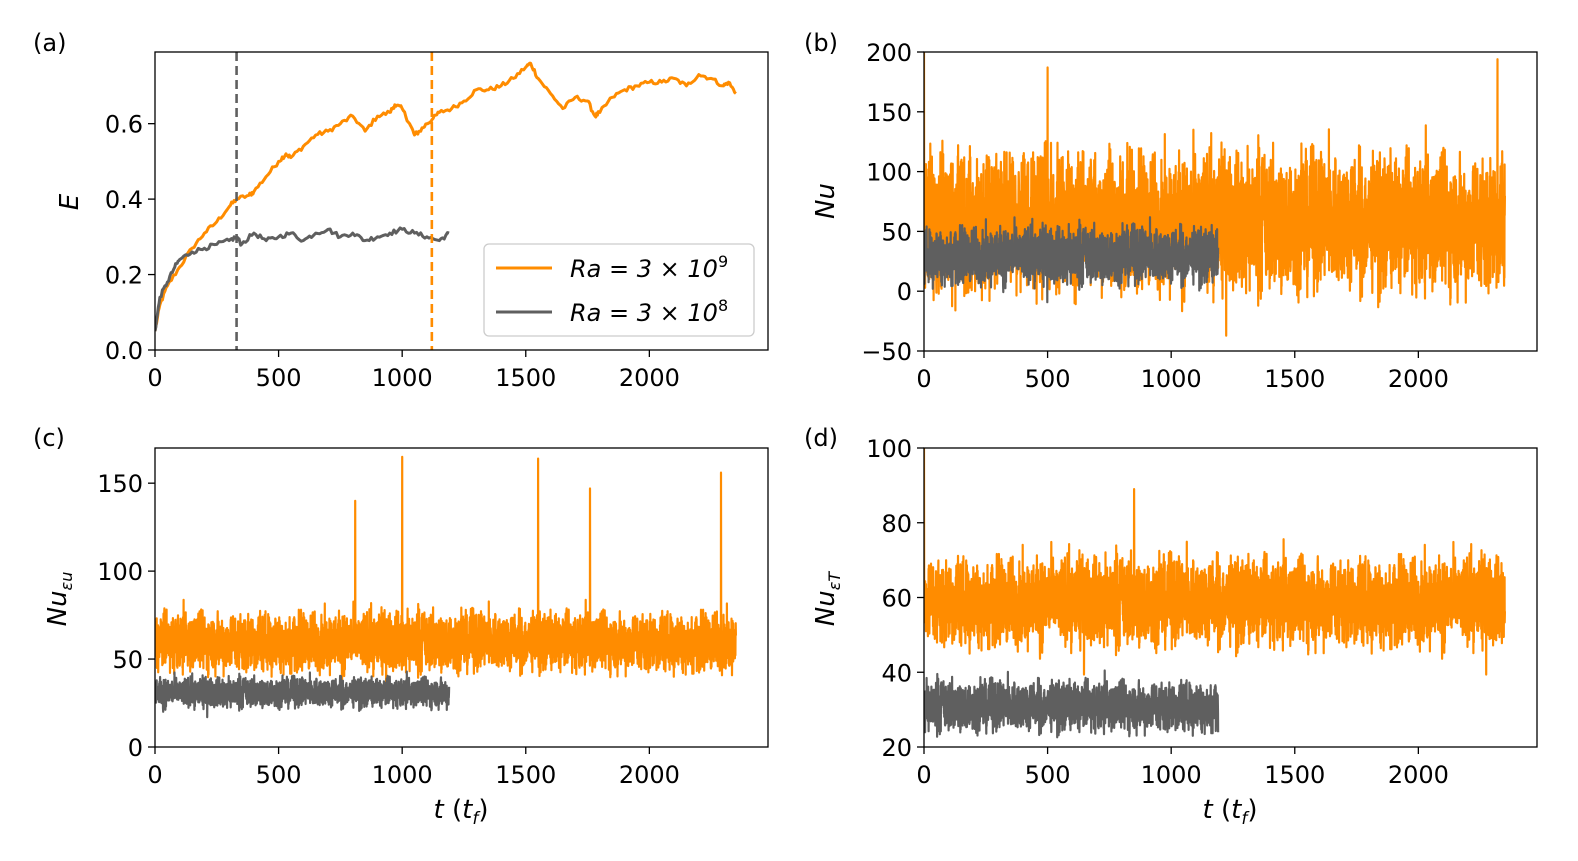 The width and height of the screenshot is (1578, 861). Describe the element at coordinates (649, 378) in the screenshot. I see `panel-a-xtick-label: 2000` at that location.